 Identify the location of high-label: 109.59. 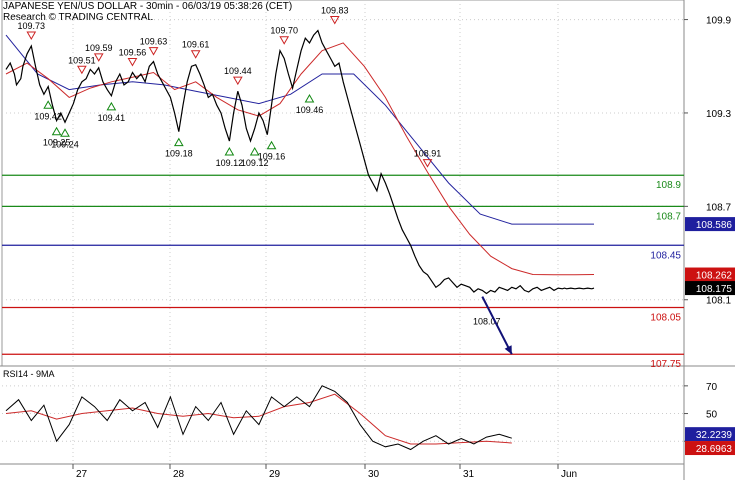
(99, 48).